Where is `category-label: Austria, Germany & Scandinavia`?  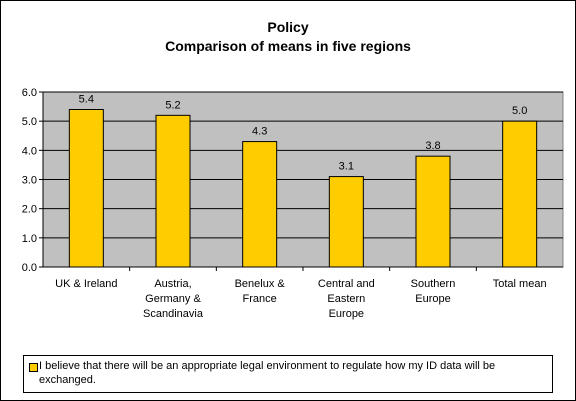
category-label: Austria, Germany & Scandinavia is located at coordinates (173, 299).